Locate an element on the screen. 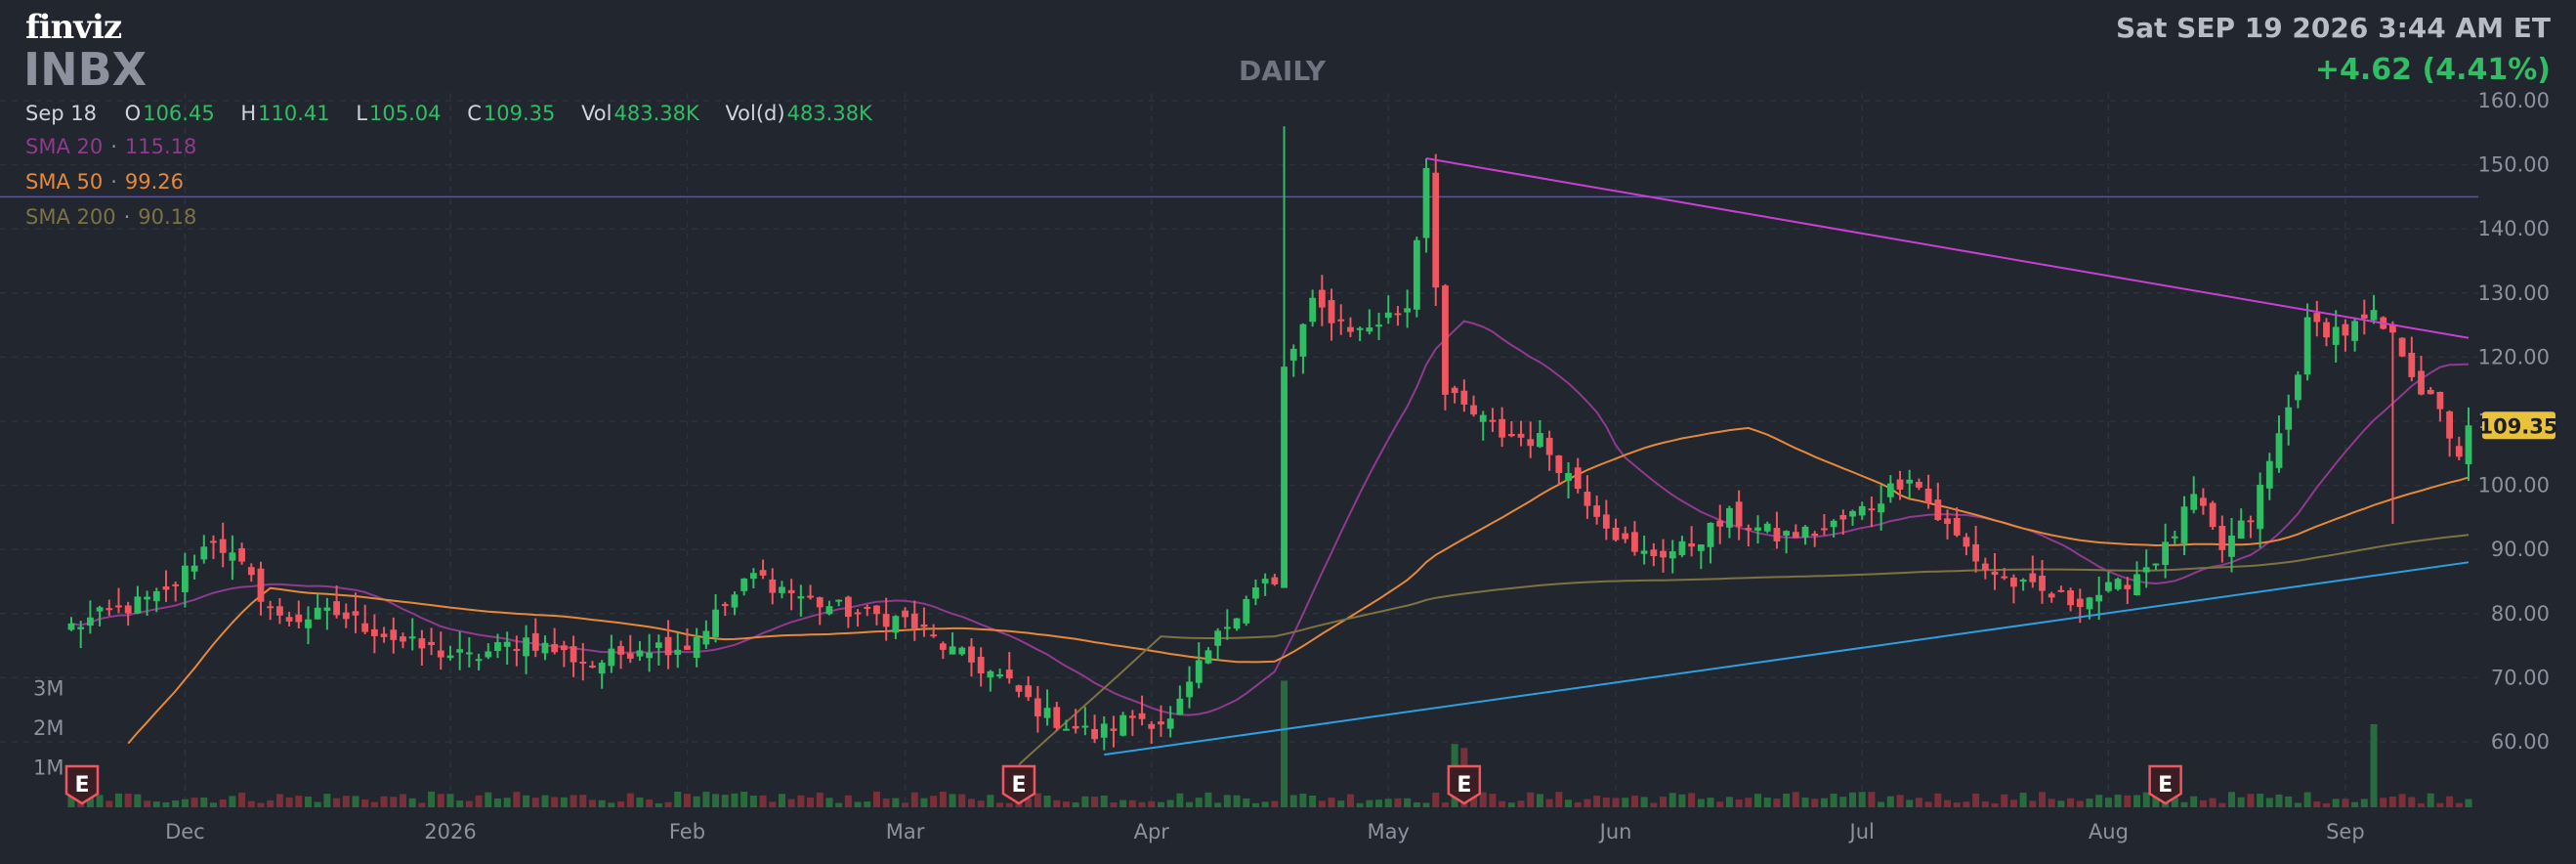 The height and width of the screenshot is (864, 2576). ohlc-low: 105.04 is located at coordinates (405, 113).